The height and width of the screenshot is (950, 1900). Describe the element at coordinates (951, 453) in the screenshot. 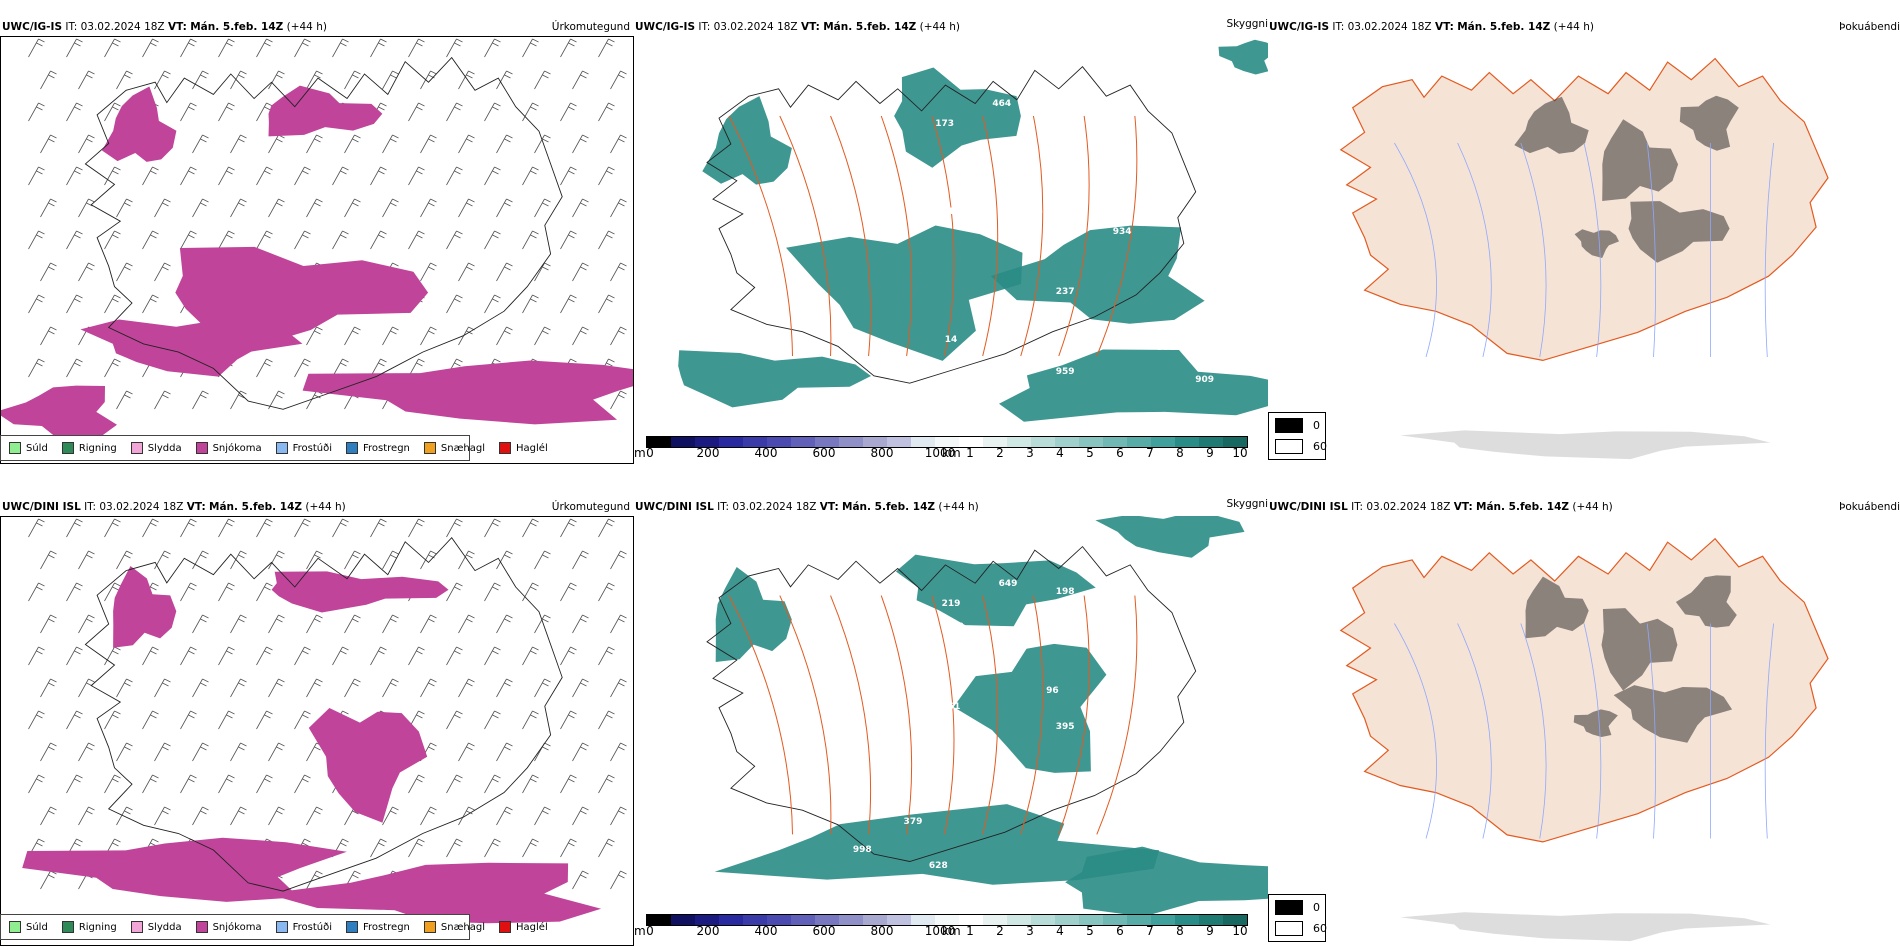

I see `colorbar-unit-km: km` at that location.